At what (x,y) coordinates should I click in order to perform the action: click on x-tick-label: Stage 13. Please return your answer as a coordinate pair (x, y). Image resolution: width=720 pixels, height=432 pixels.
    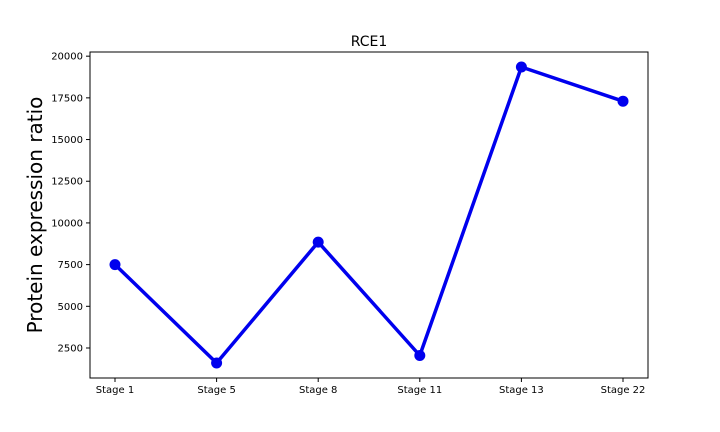
    Looking at the image, I should click on (521, 390).